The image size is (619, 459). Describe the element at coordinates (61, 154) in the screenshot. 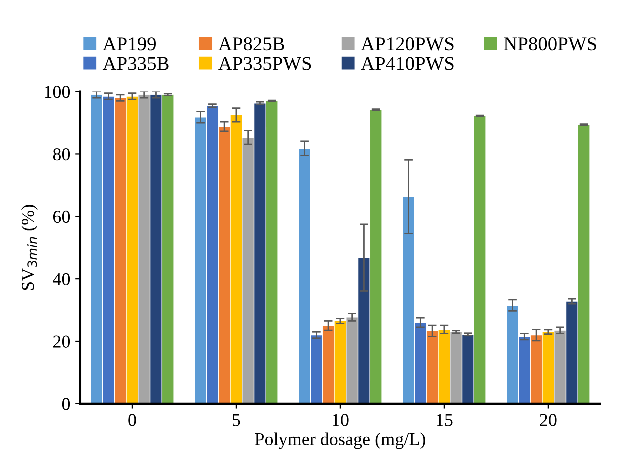

I see `y-tick-label: 80` at that location.